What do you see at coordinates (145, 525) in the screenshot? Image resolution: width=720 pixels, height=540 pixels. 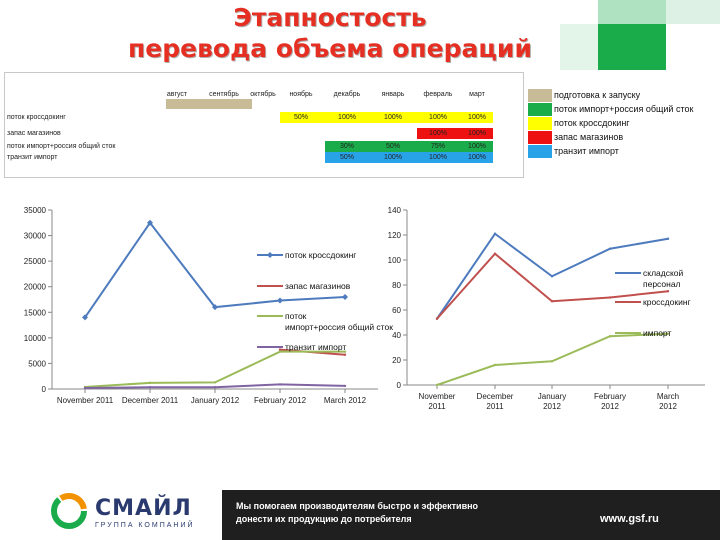 I see `logo-subtitle: ГРУППА КОМПАНИЙ` at bounding box center [145, 525].